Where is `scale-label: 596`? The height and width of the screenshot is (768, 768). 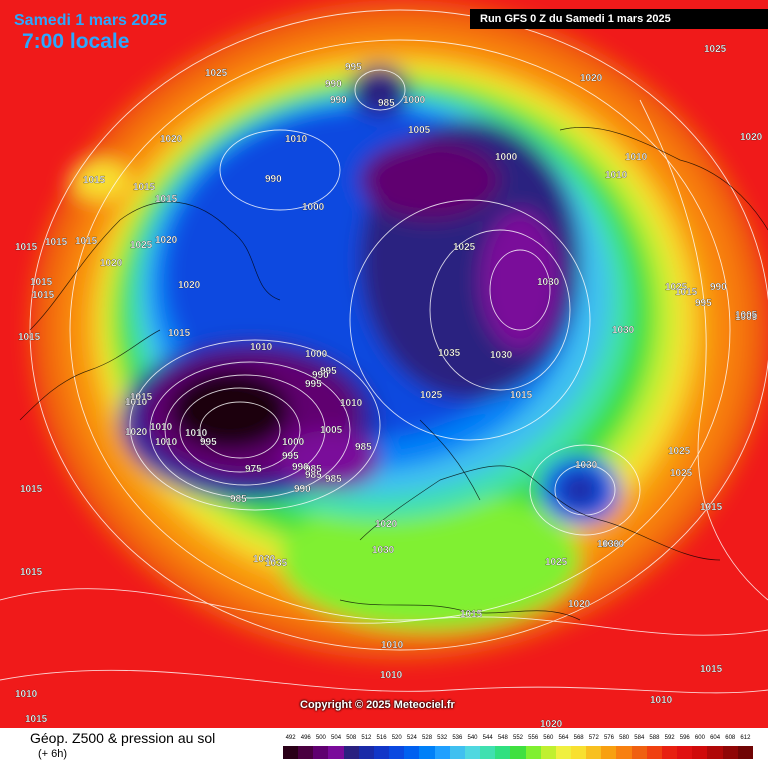
scale-label: 596 is located at coordinates (684, 738).